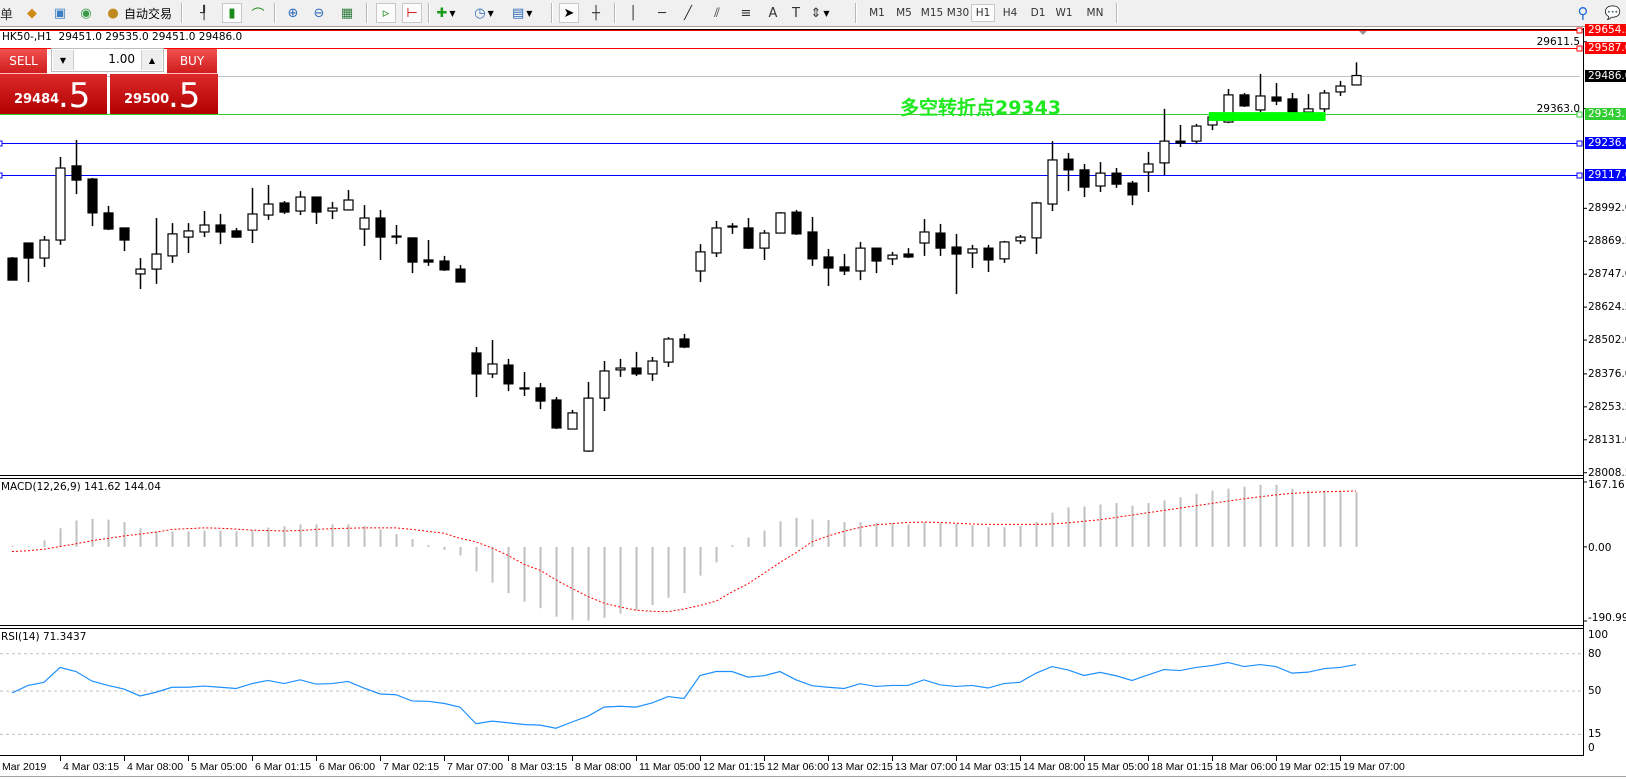 The image size is (1626, 779). Describe the element at coordinates (148, 13) in the screenshot. I see `auto-trading-button: 自动交易` at that location.